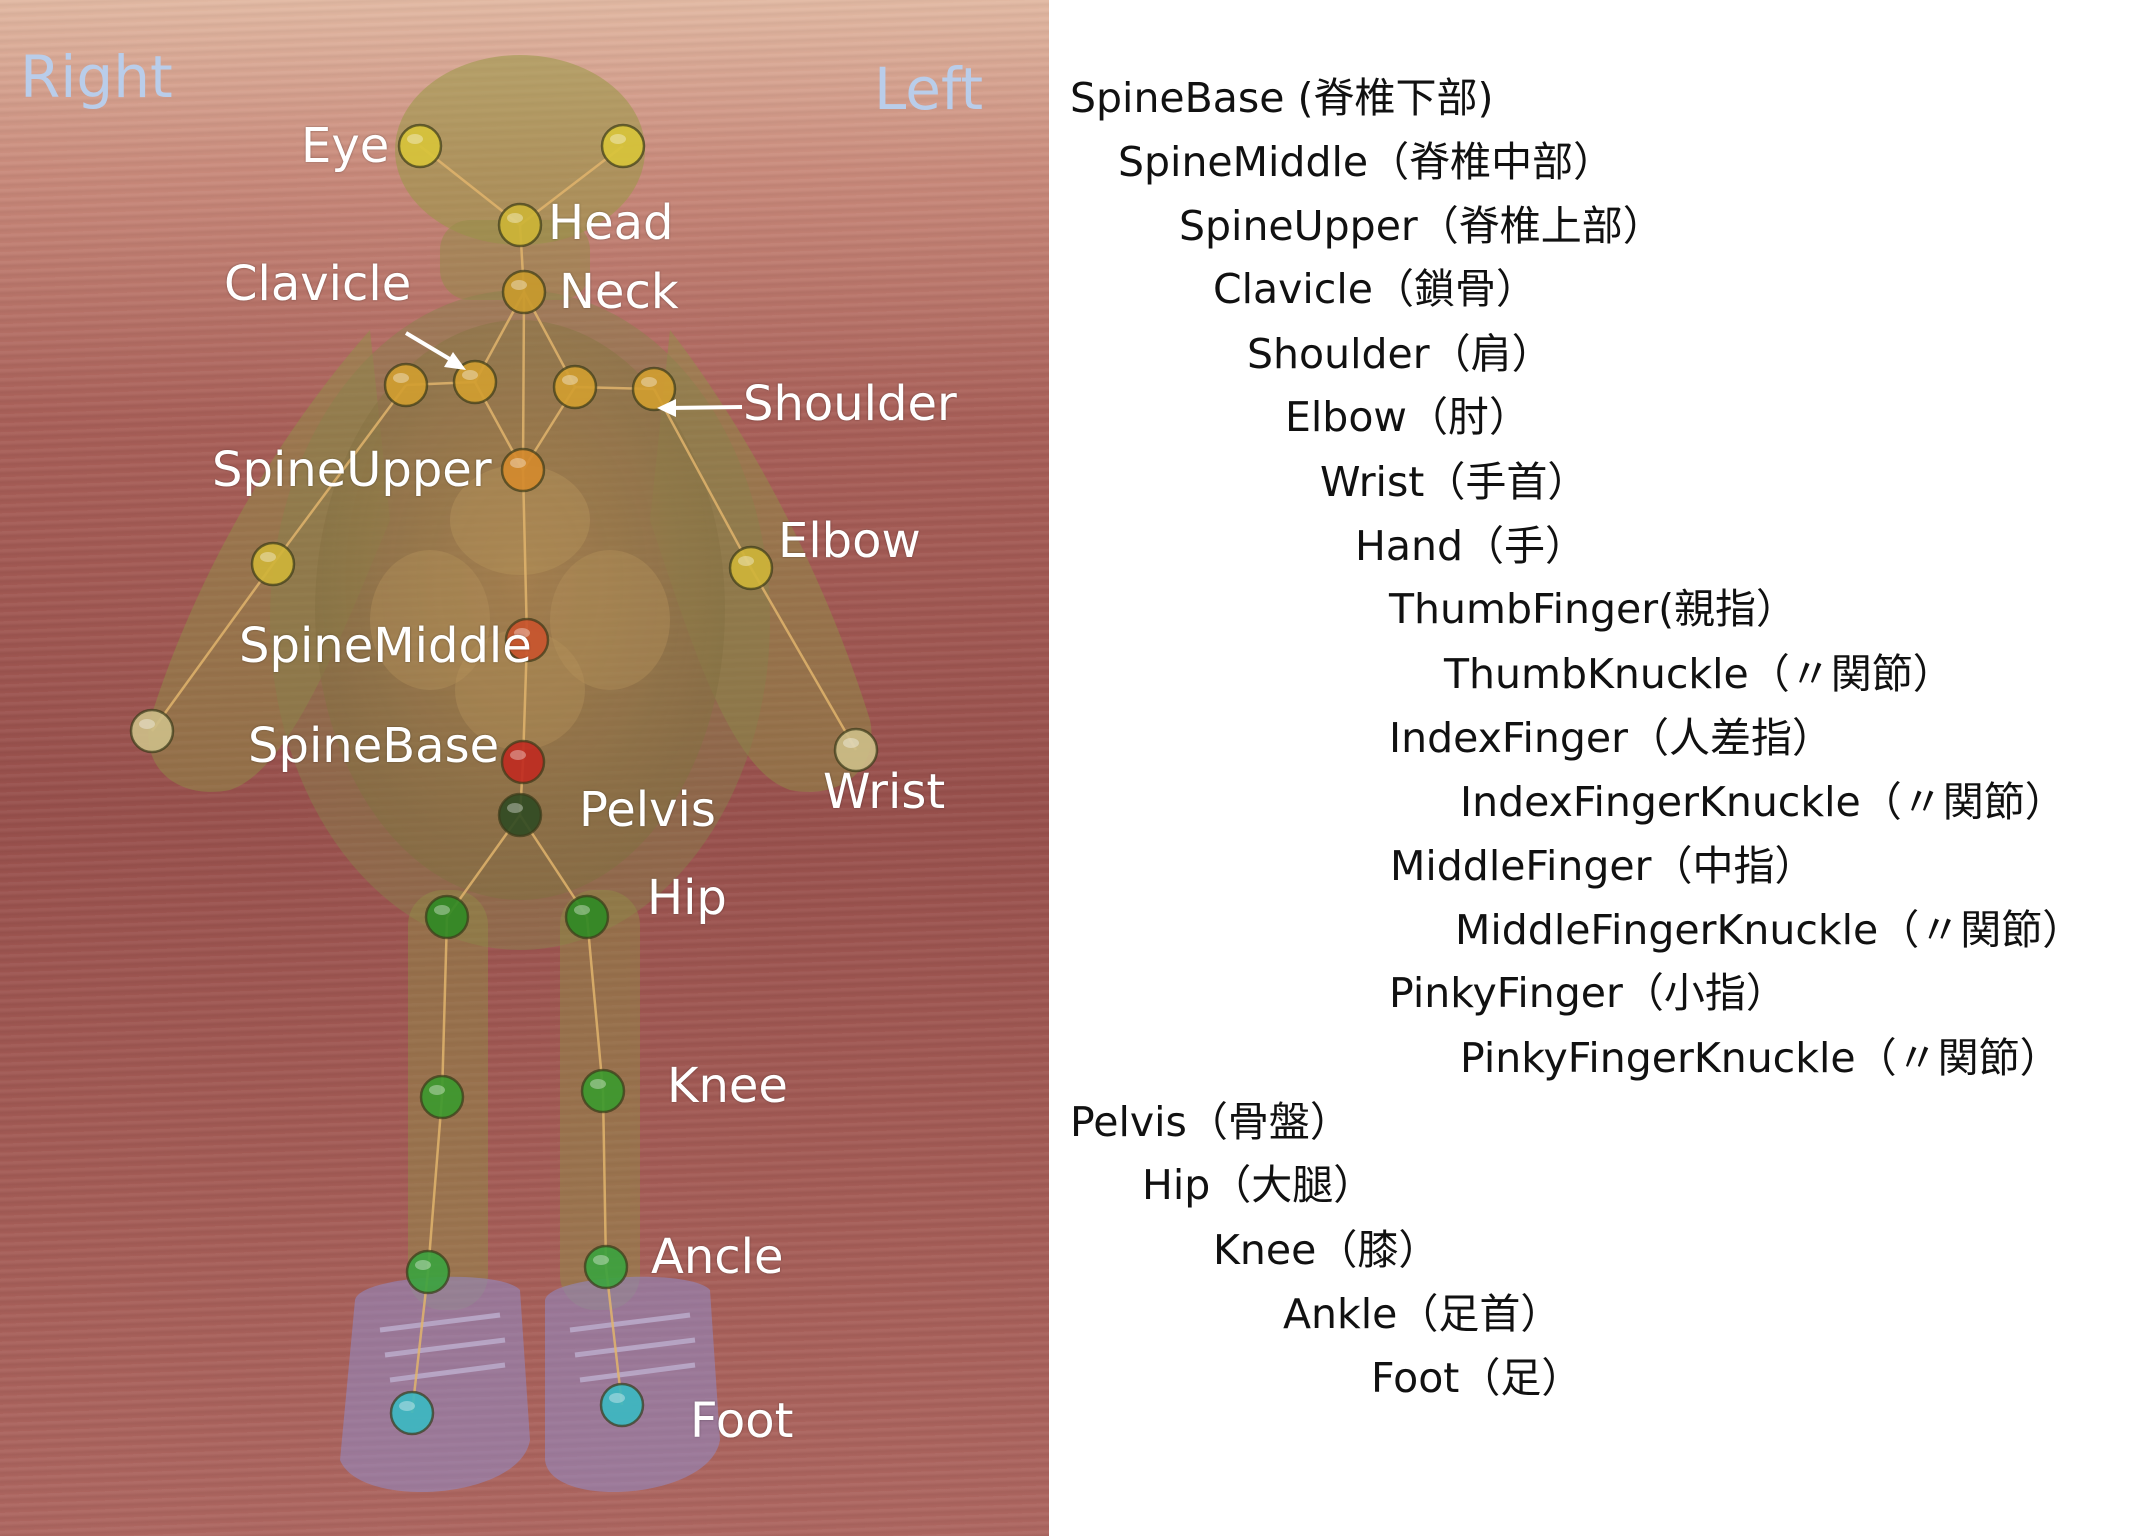 The image size is (2142, 1536). Describe the element at coordinates (273, 564) in the screenshot. I see `joint-elbow-right` at that location.